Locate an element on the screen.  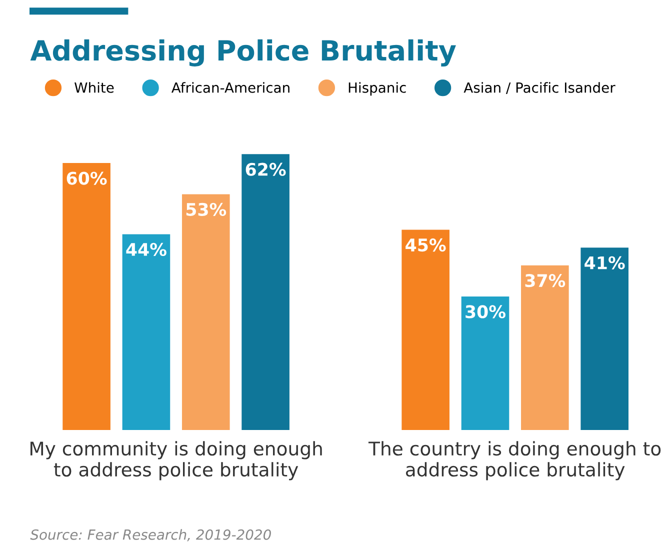
source-note: Source: Fear Research, 2019-2020 is located at coordinates (150, 535).